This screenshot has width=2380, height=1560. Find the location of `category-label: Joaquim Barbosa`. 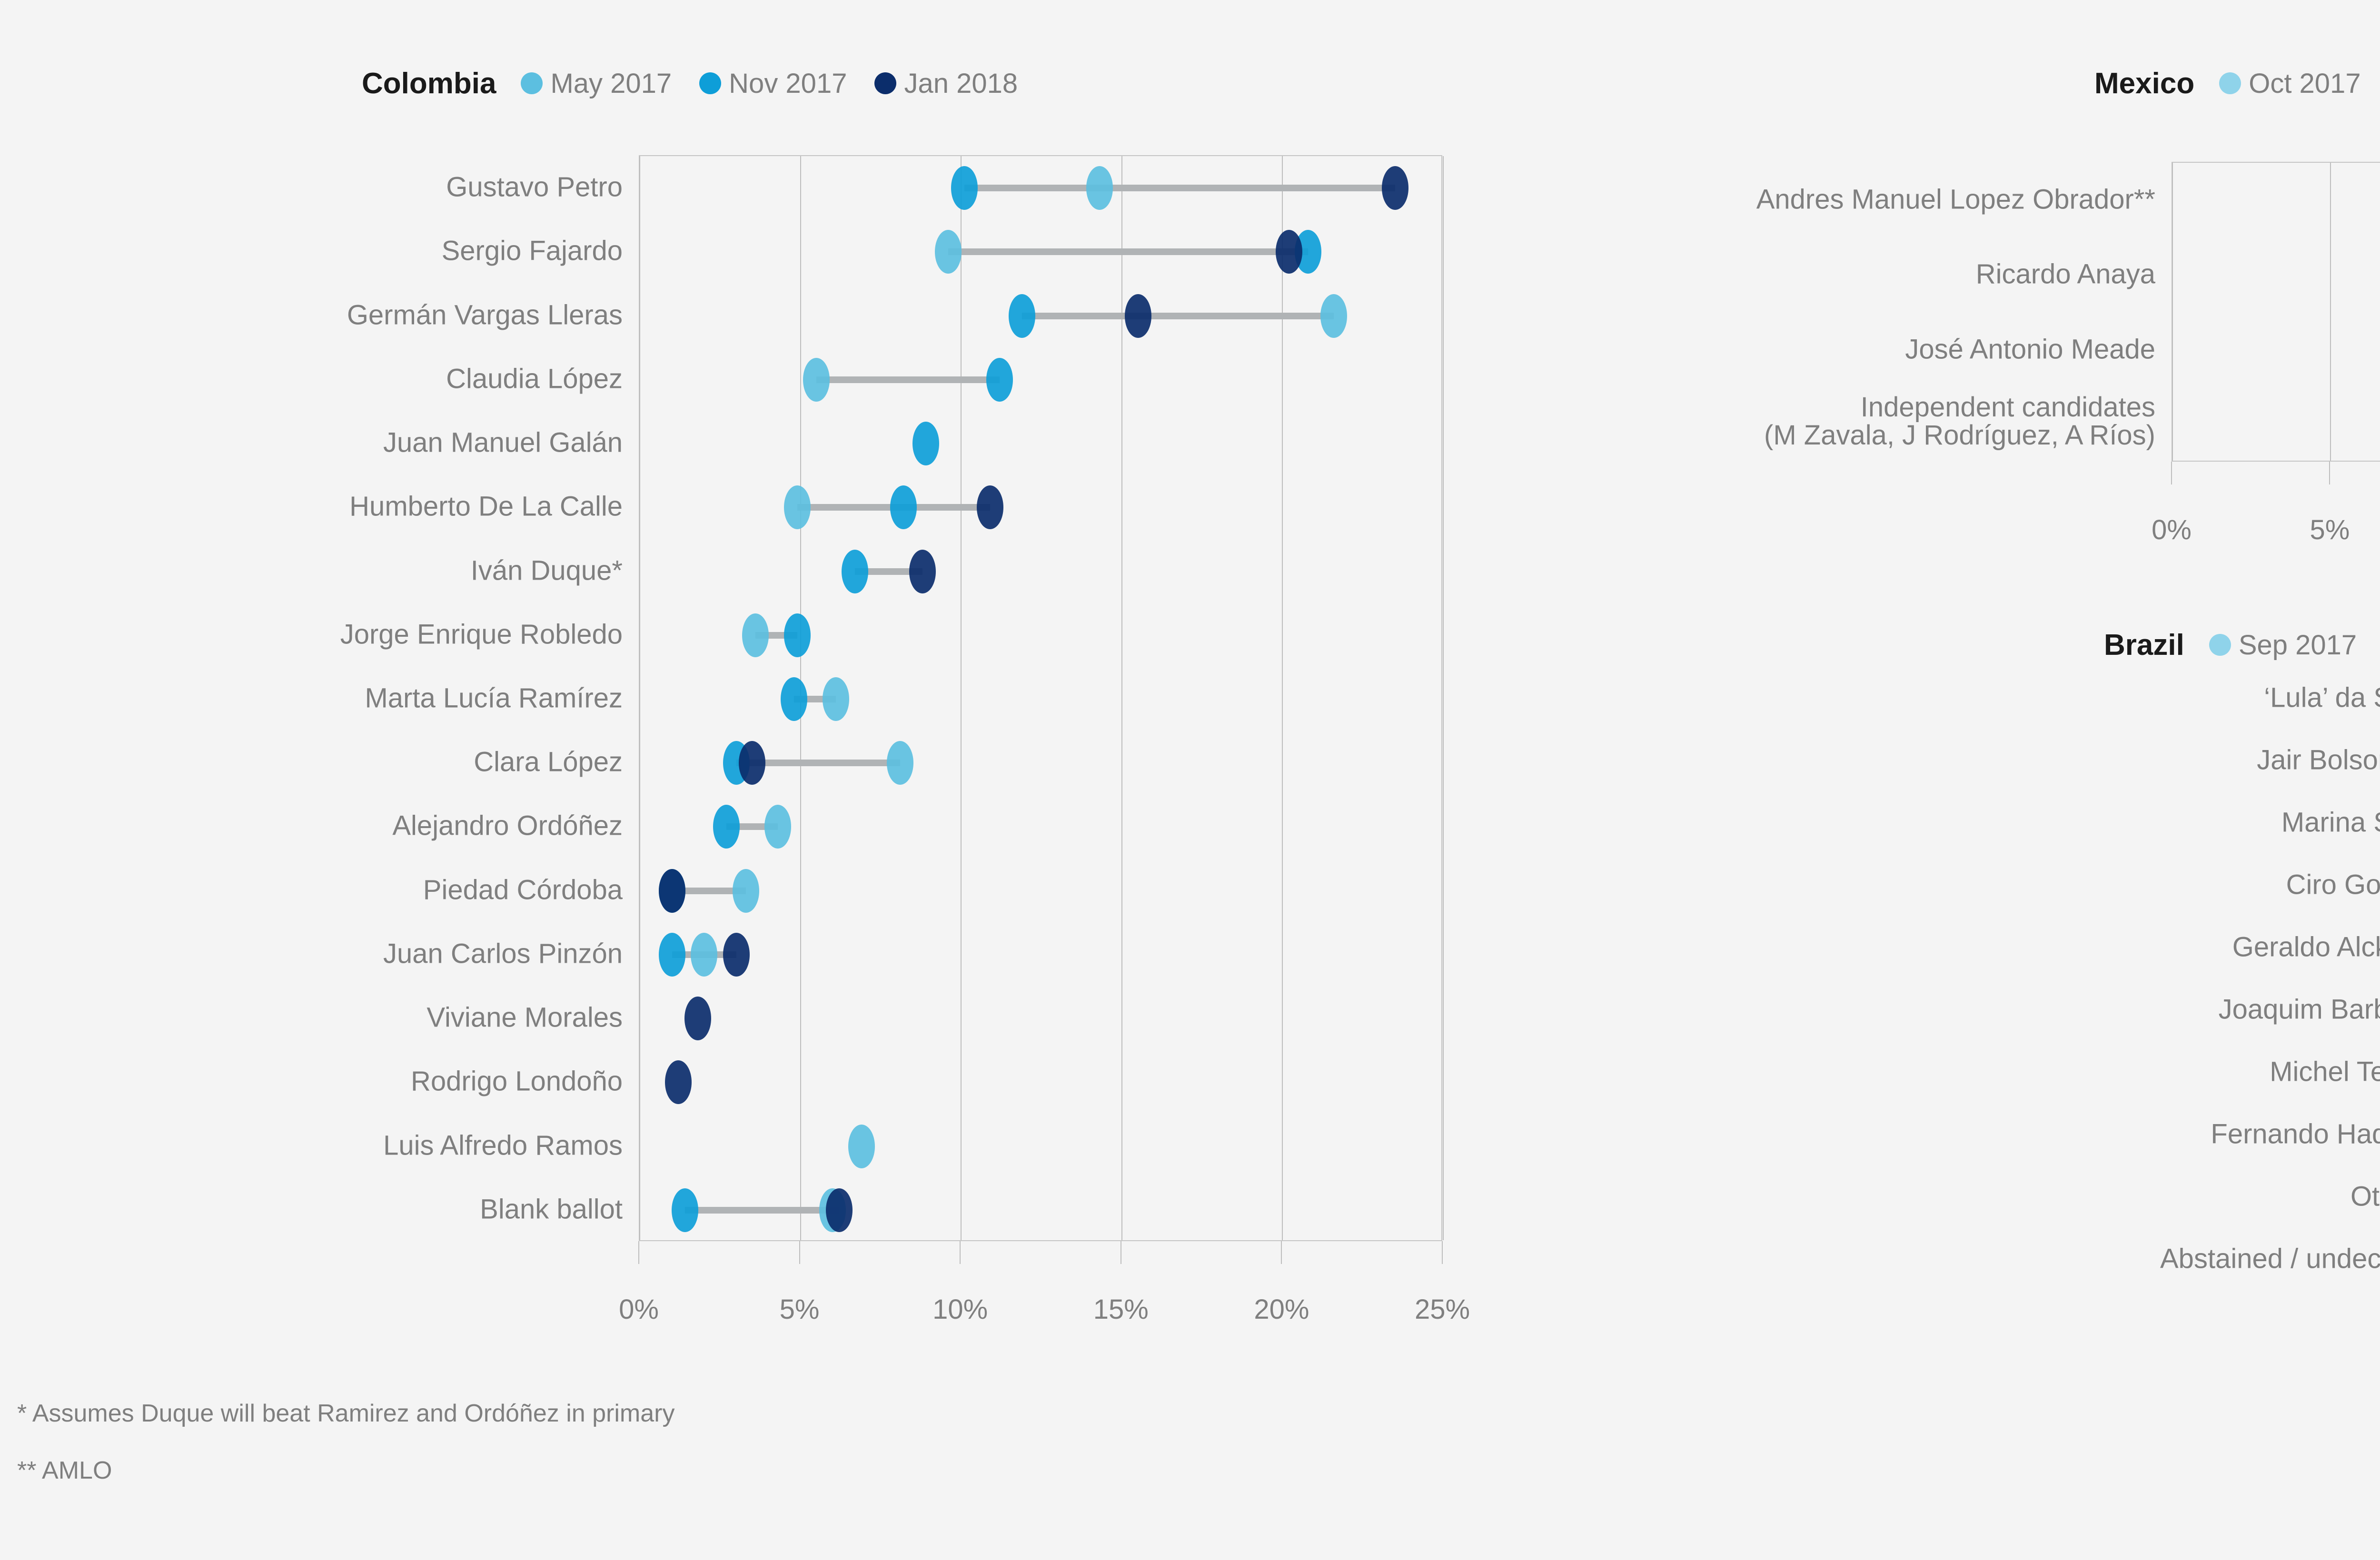

category-label: Joaquim Barbosa is located at coordinates (2299, 1009).